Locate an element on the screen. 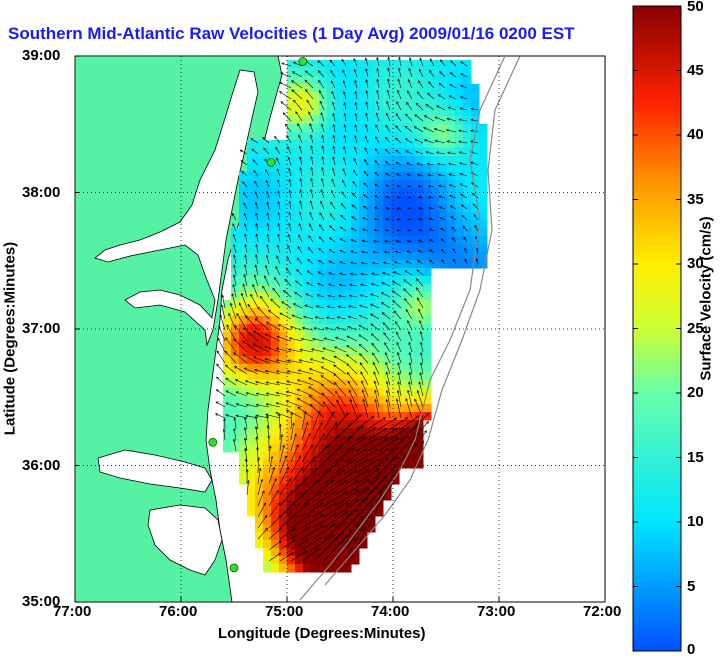 The width and height of the screenshot is (724, 659). colorbar-tick-label: 35 is located at coordinates (695, 199).